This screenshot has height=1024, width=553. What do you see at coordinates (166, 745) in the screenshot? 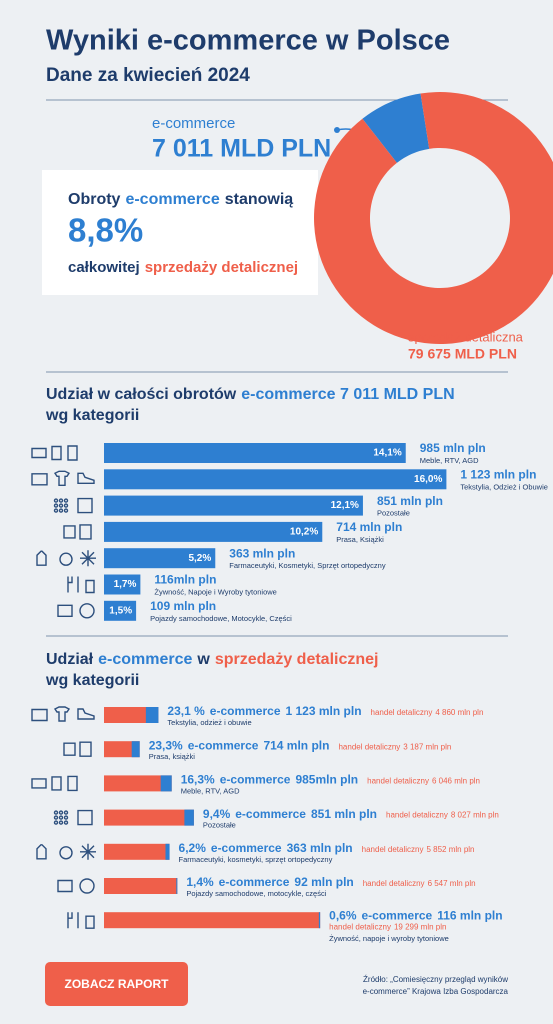
I see `inline-text: 23,3%` at bounding box center [166, 745].